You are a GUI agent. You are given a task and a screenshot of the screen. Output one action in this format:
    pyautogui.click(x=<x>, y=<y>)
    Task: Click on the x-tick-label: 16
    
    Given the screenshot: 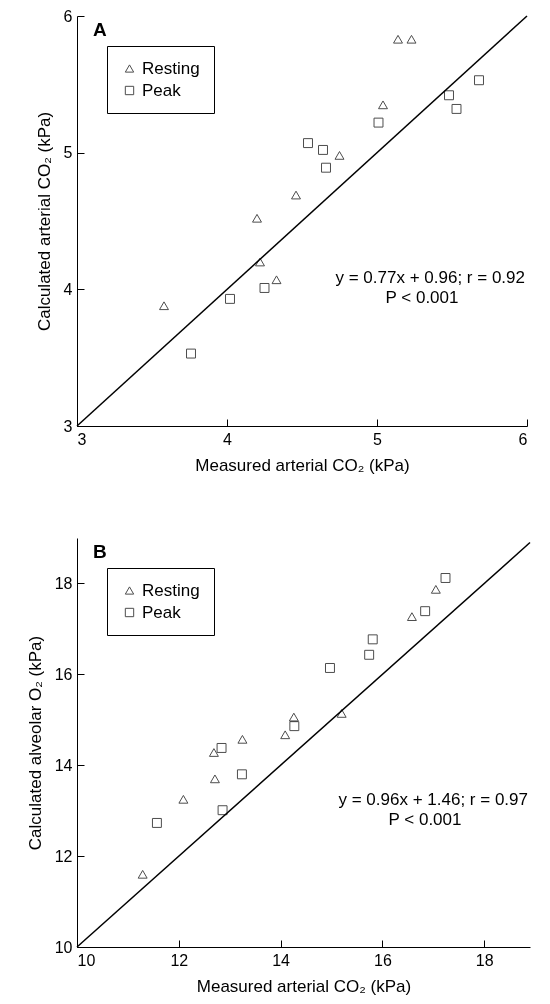 What is the action you would take?
    pyautogui.click(x=382, y=960)
    